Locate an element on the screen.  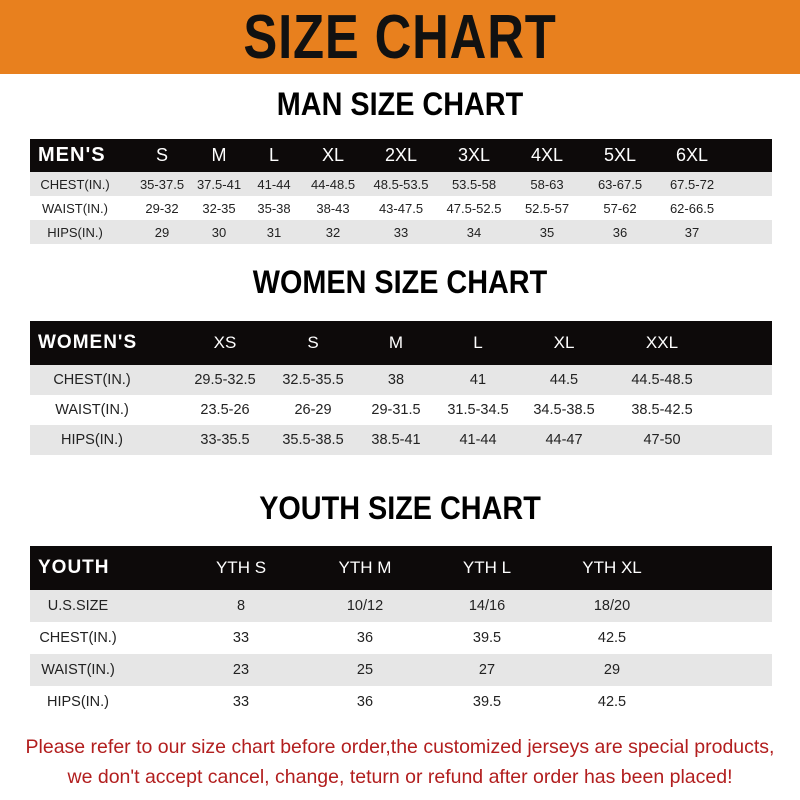
table-cell: 29-31.5 is located at coordinates (396, 410).